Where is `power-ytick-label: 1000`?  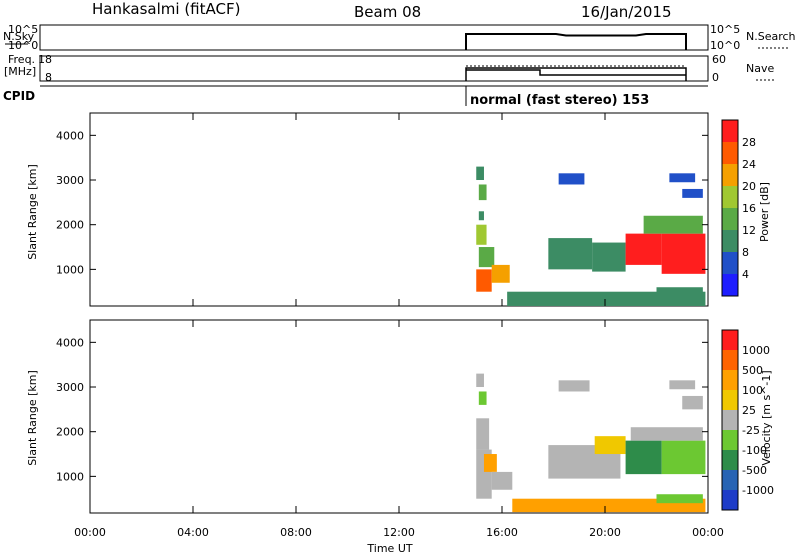
power-ytick-label: 1000 is located at coordinates (70, 269).